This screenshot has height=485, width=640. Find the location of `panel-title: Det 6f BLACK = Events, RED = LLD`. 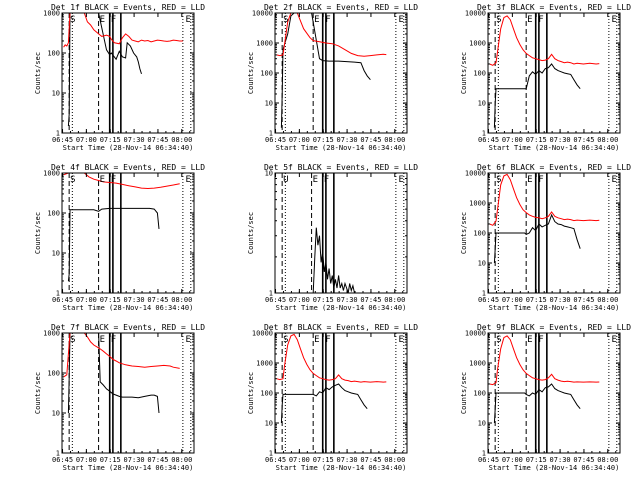

panel-title: Det 6f BLACK = Events, RED = LLD is located at coordinates (554, 167).